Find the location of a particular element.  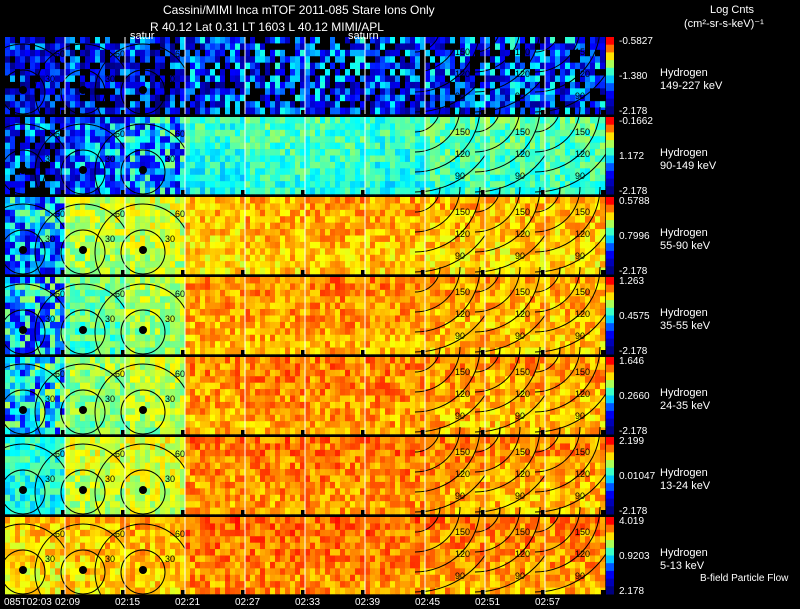

contour-label: 60 is located at coordinates (180, 134).